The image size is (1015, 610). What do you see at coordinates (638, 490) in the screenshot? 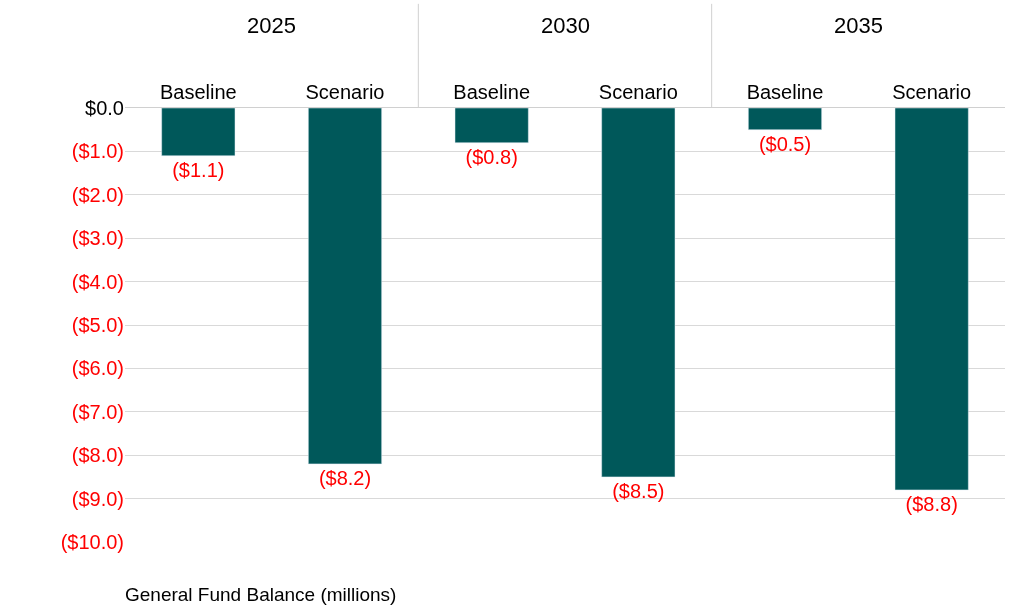
I see `data-label: ($8.5)` at bounding box center [638, 490].